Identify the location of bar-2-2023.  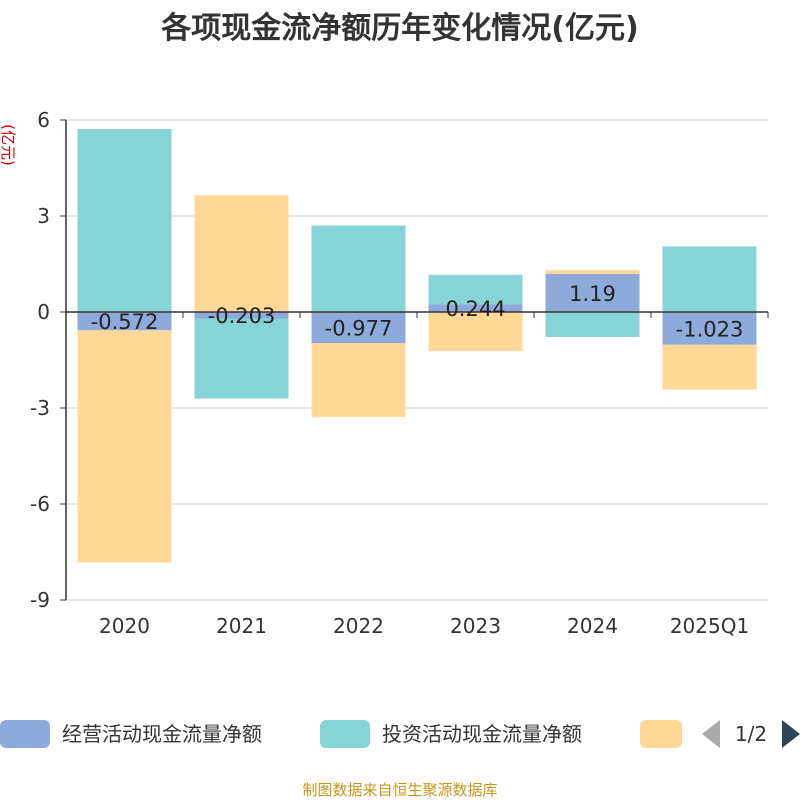
(475, 289).